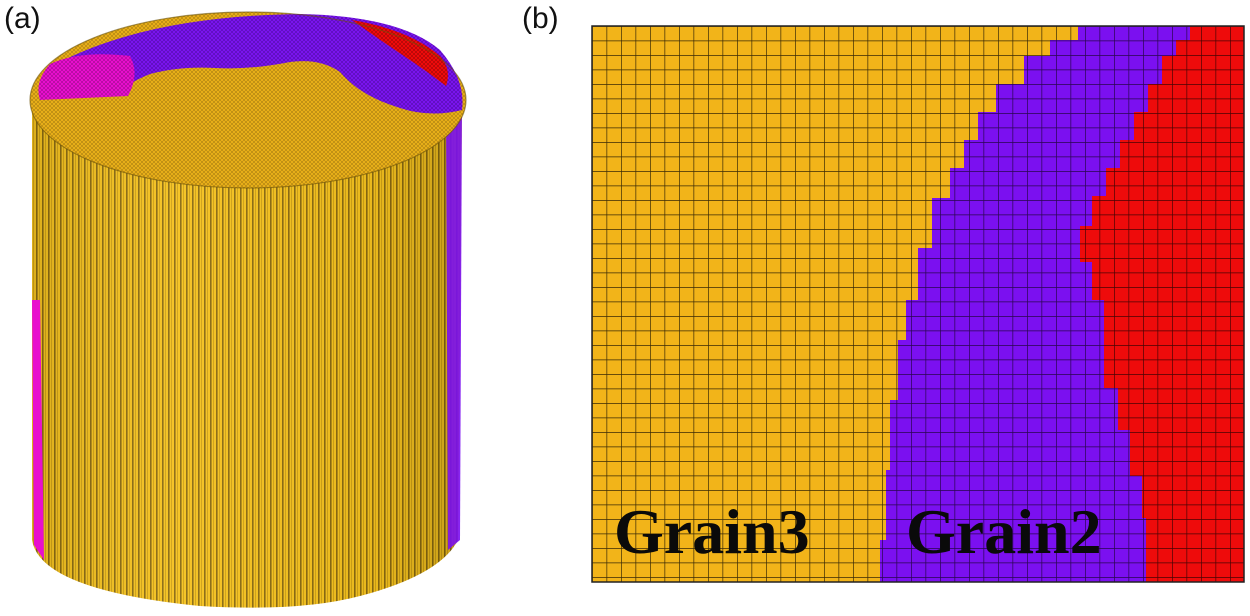 The image size is (1250, 616). What do you see at coordinates (22, 18) in the screenshot?
I see `panel-a-label: (a)` at bounding box center [22, 18].